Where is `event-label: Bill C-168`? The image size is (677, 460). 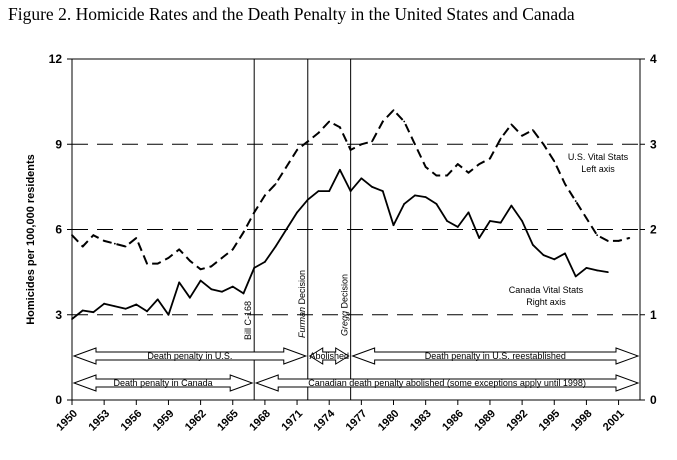
event-label: Bill C-168 is located at coordinates (248, 320).